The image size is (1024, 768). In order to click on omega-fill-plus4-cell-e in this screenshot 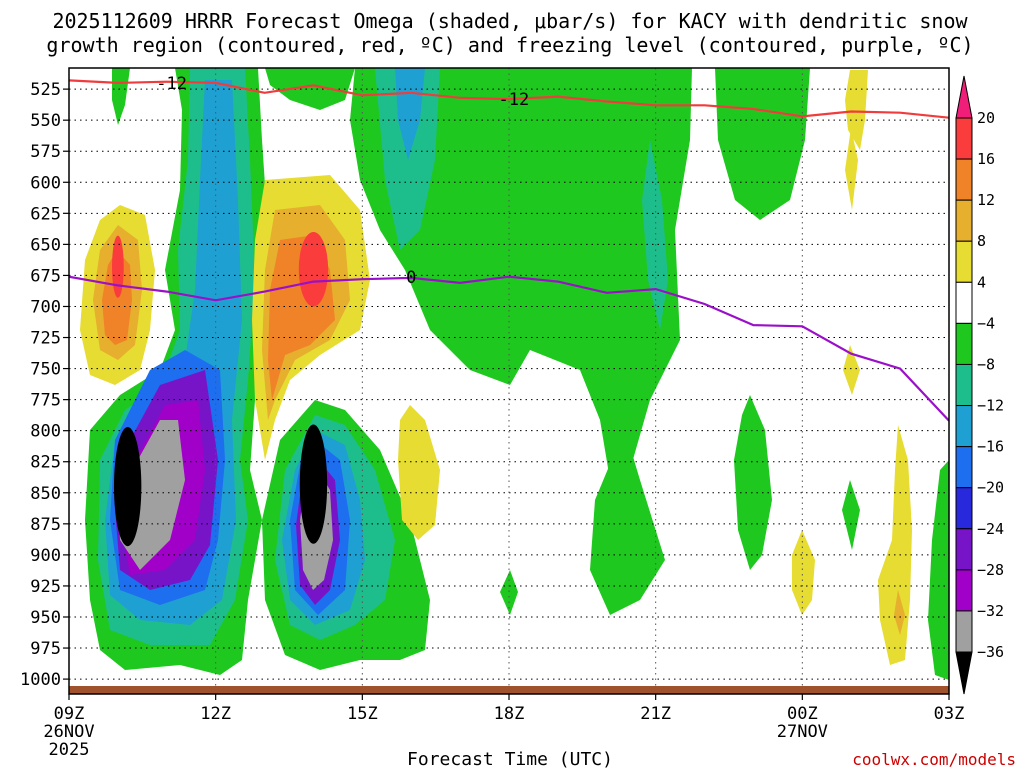, I will do `click(803, 572)`.